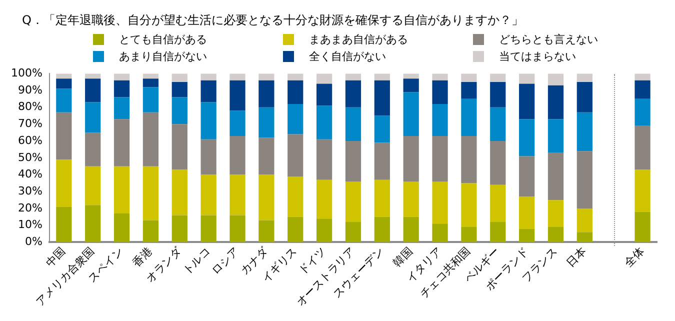 This screenshot has width=675, height=321. I want to click on x-tick-label: 日本, so click(576, 257).